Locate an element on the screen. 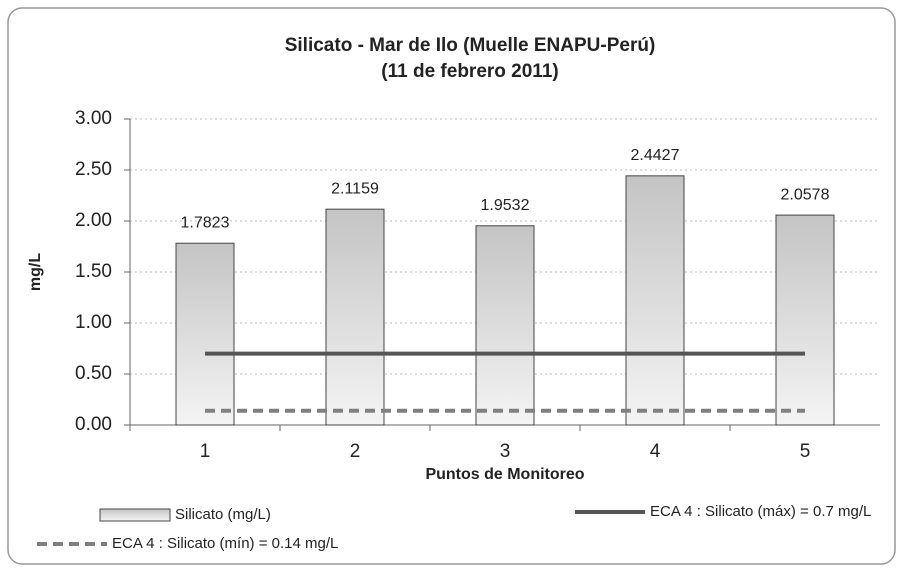 This screenshot has width=905, height=572. x-tick-label: 2 is located at coordinates (355, 451).